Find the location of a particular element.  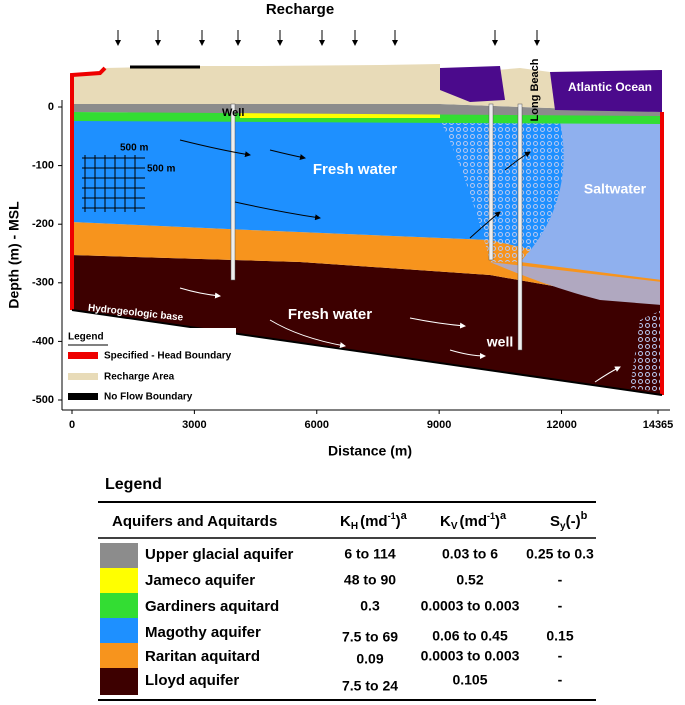

section-title: Recharge is located at coordinates (300, 9).